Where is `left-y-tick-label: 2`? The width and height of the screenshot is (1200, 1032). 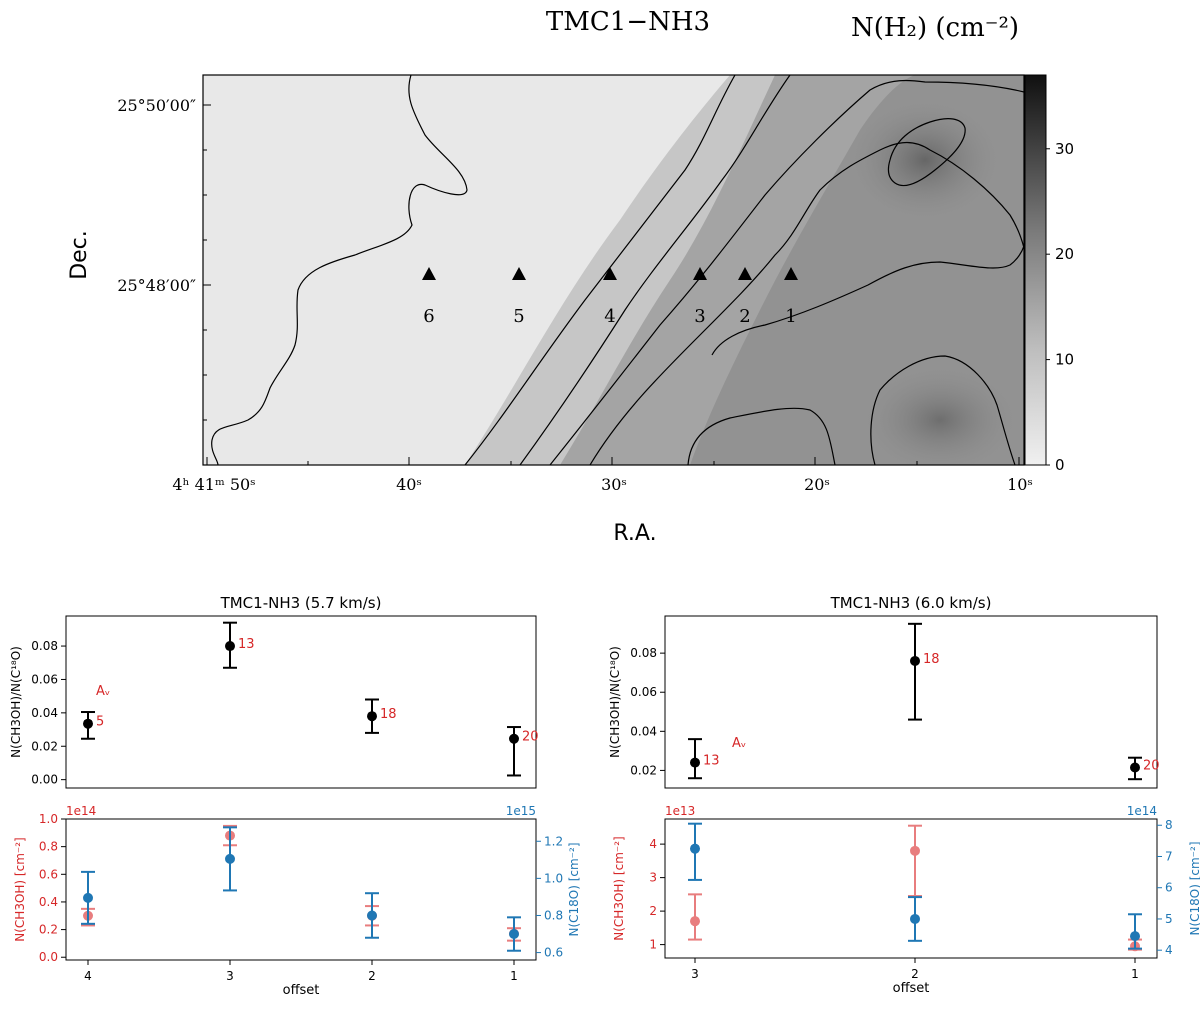
left-y-tick-label: 2 is located at coordinates (653, 911).